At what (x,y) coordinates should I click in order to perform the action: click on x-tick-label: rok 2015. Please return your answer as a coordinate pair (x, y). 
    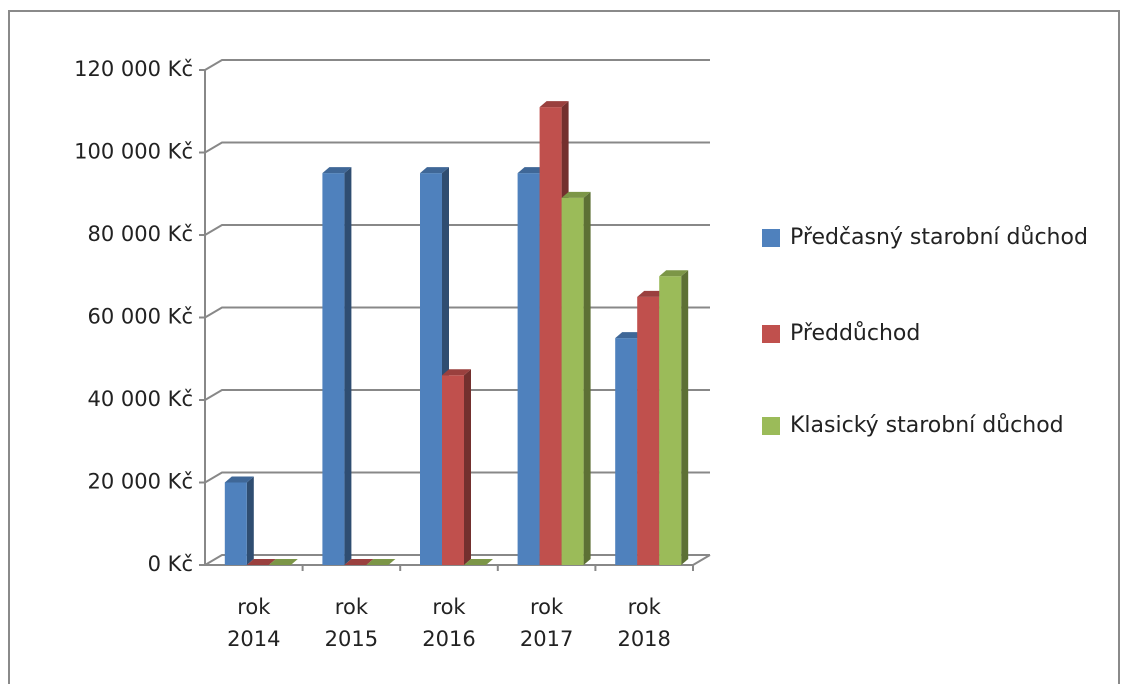
    Looking at the image, I should click on (351, 623).